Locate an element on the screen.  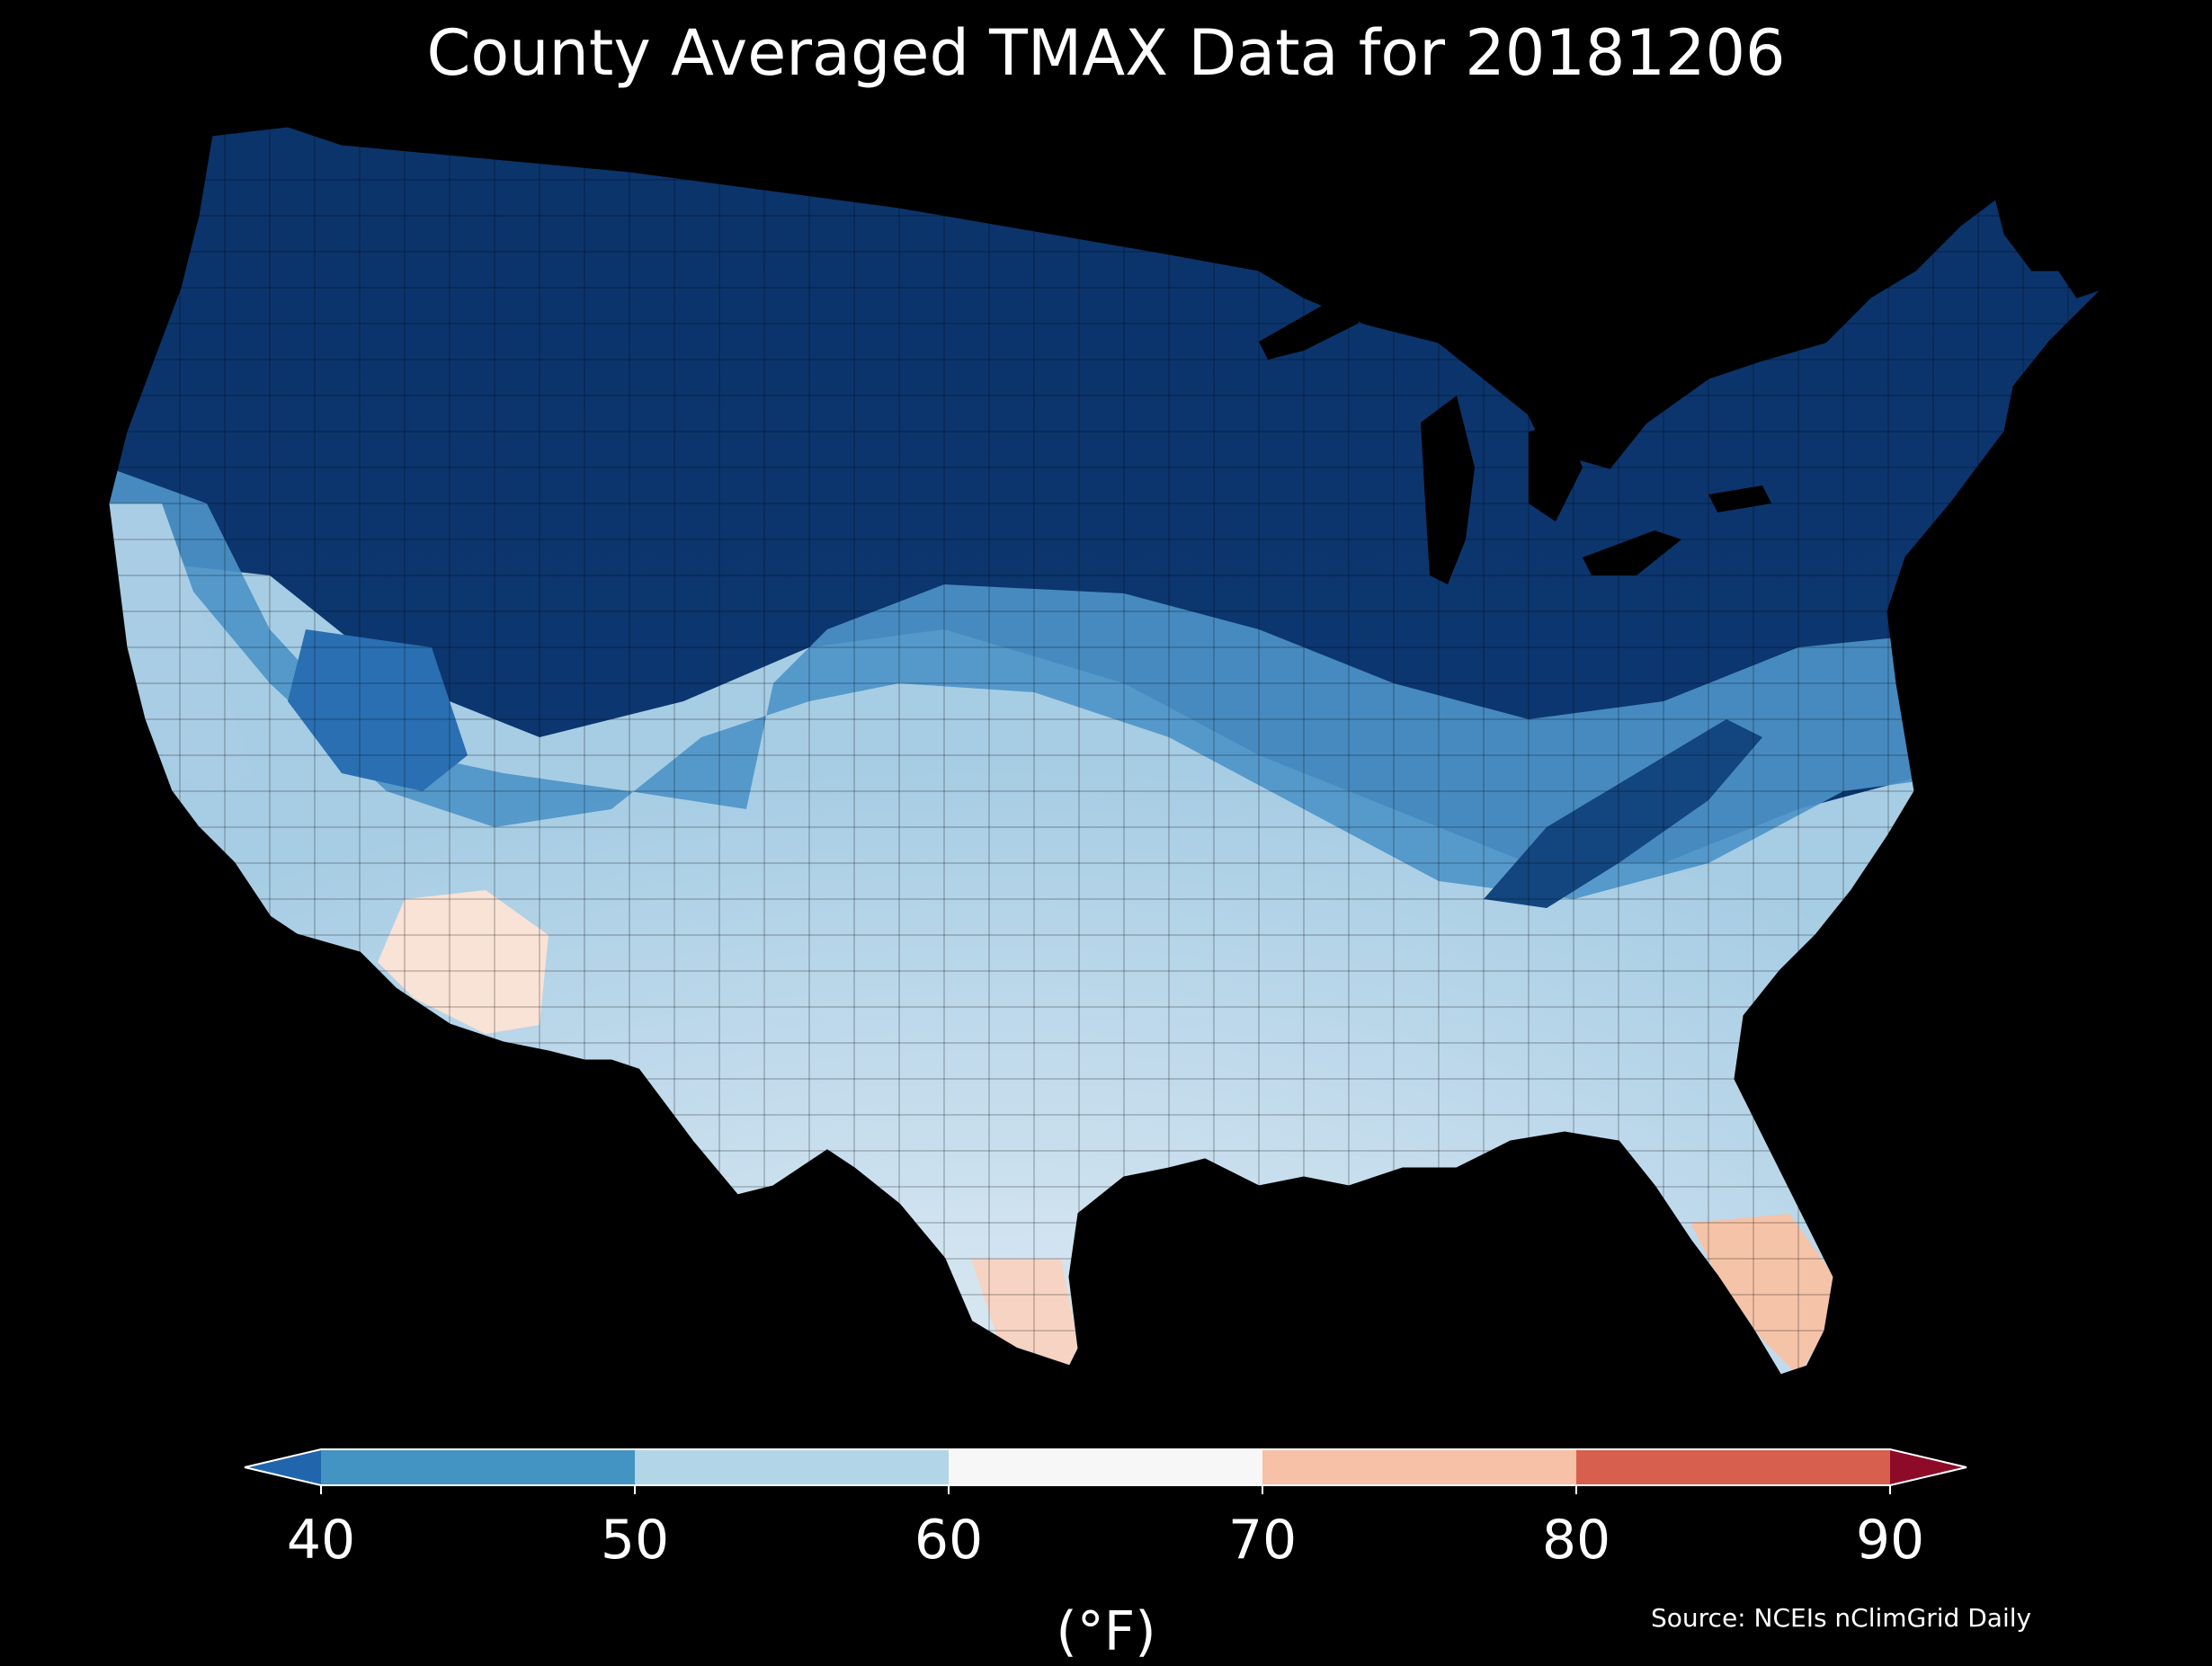
lake-ontario is located at coordinates (1739, 499).